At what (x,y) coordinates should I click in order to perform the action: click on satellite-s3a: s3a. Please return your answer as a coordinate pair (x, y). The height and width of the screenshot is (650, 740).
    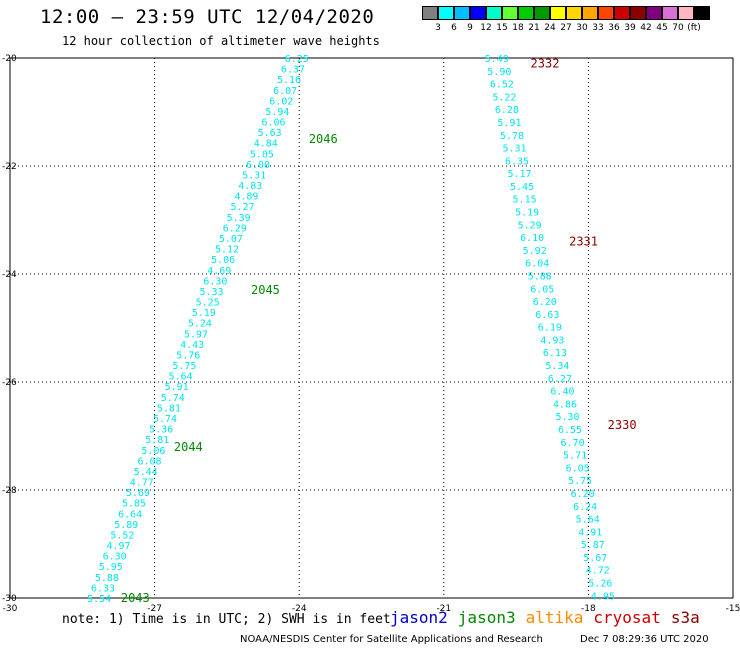
    Looking at the image, I should click on (685, 617).